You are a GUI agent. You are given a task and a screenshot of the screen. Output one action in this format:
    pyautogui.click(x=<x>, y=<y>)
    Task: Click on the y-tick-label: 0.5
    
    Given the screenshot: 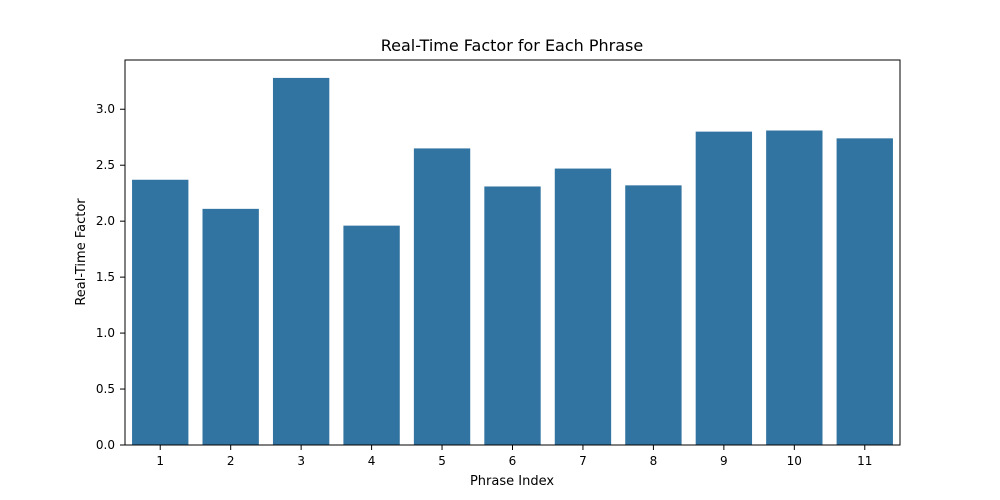 What is the action you would take?
    pyautogui.click(x=105, y=389)
    